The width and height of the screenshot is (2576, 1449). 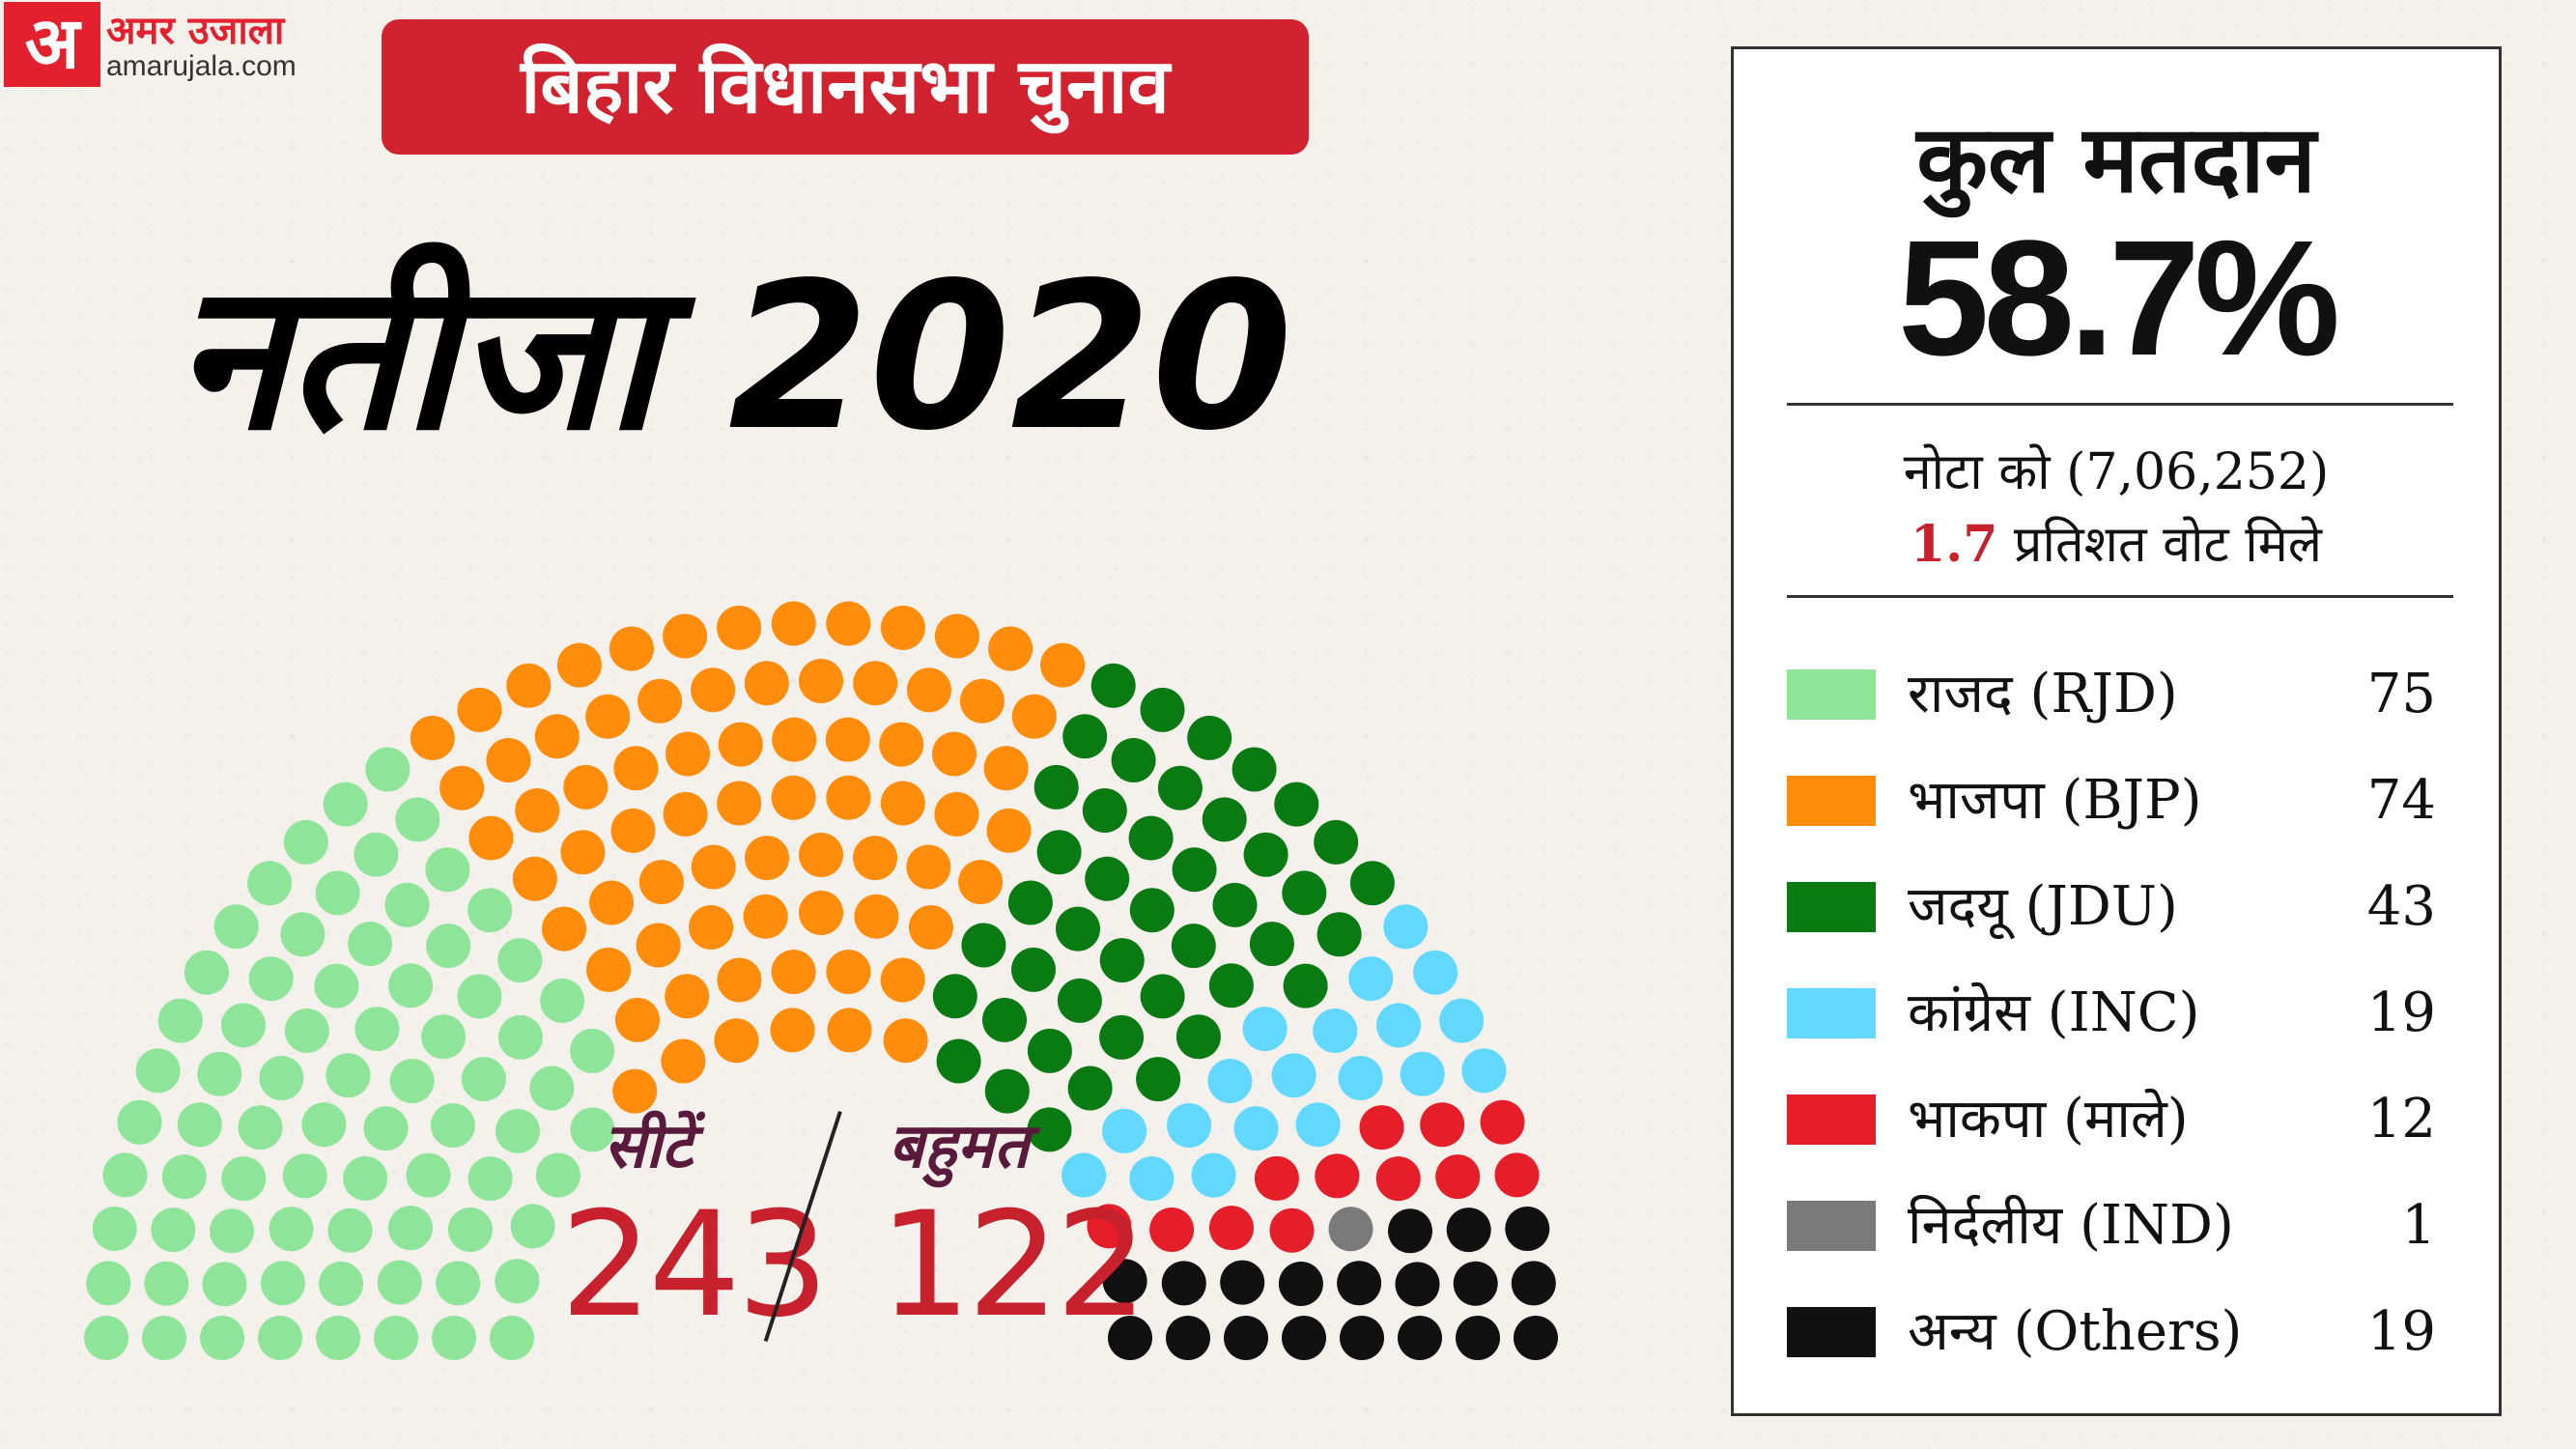 I want to click on legend-label: जदयू (JDU), so click(x=2043, y=906).